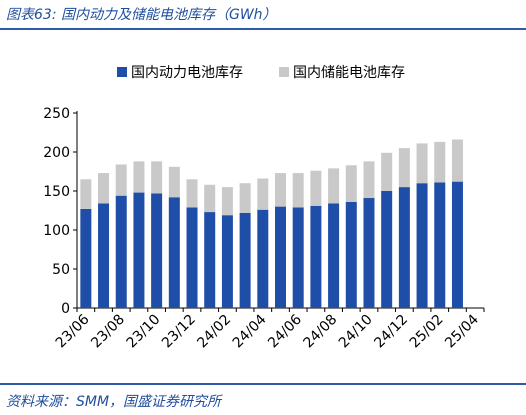 The height and width of the screenshot is (415, 526). What do you see at coordinates (65, 309) in the screenshot?
I see `y-tick-label: 0` at bounding box center [65, 309].